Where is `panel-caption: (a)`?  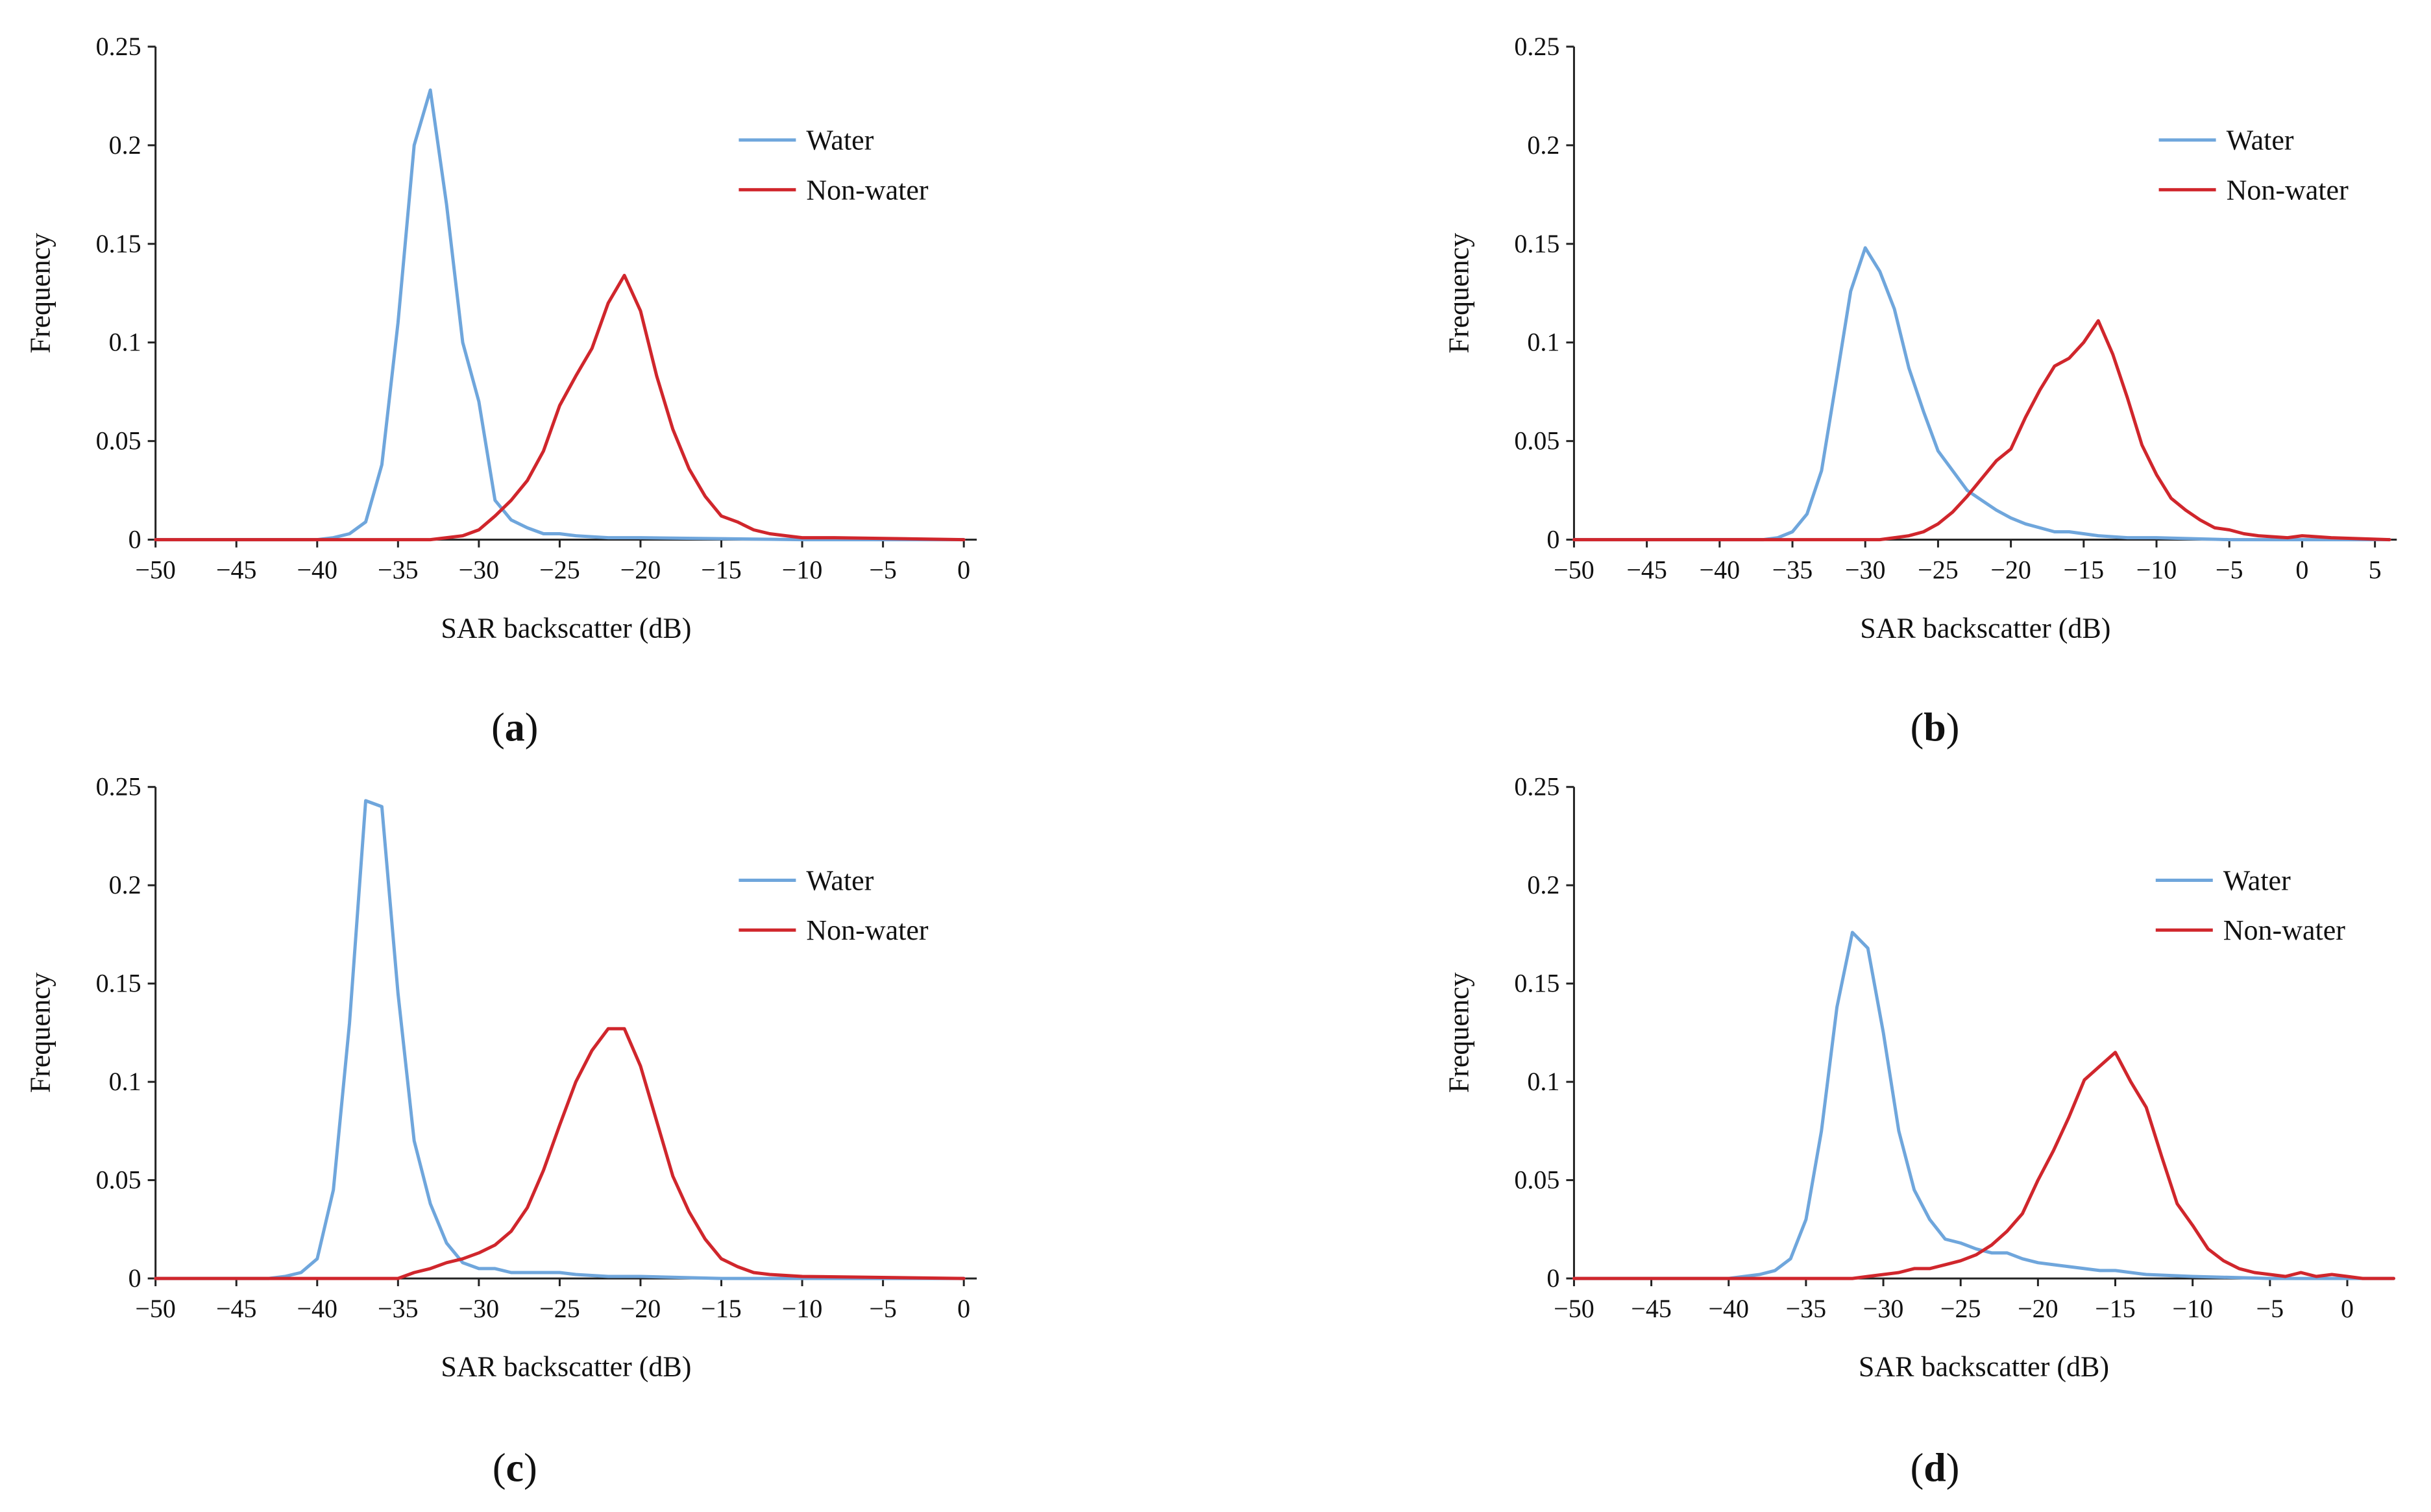
panel-caption: (a) is located at coordinates (514, 728).